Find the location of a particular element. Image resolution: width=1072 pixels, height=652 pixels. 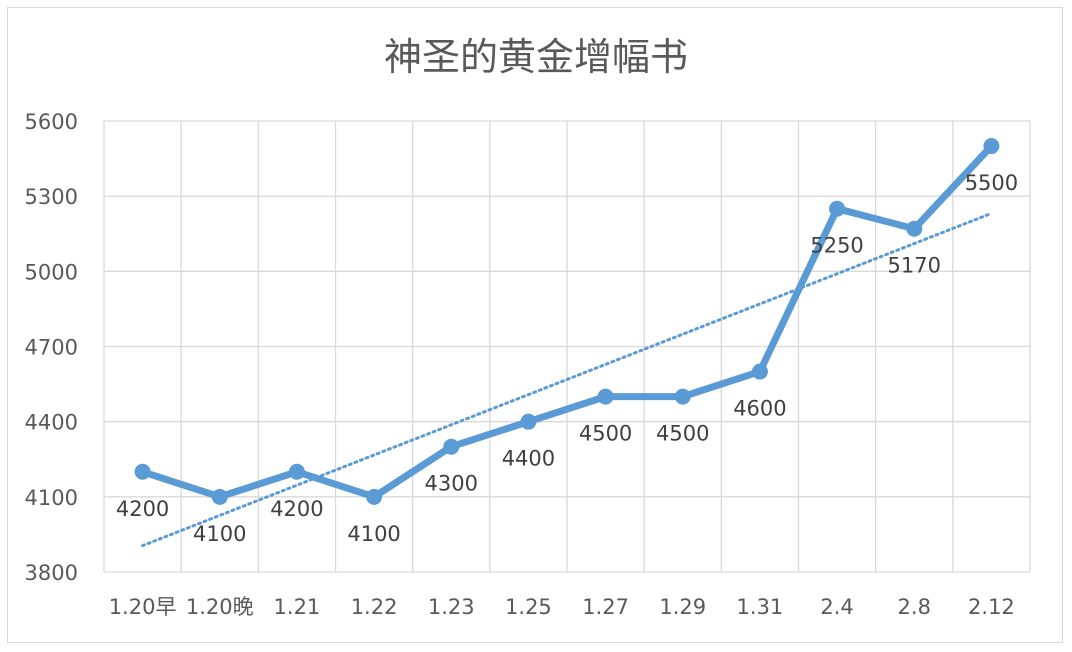

x-tick-label: 1.20早 is located at coordinates (143, 607).